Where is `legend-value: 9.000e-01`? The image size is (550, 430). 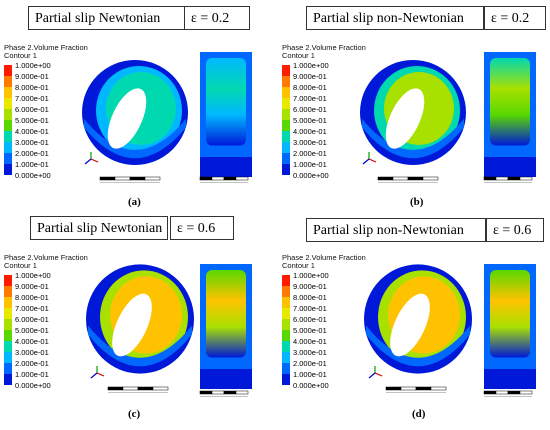 legend-value: 9.000e-01 is located at coordinates (32, 76).